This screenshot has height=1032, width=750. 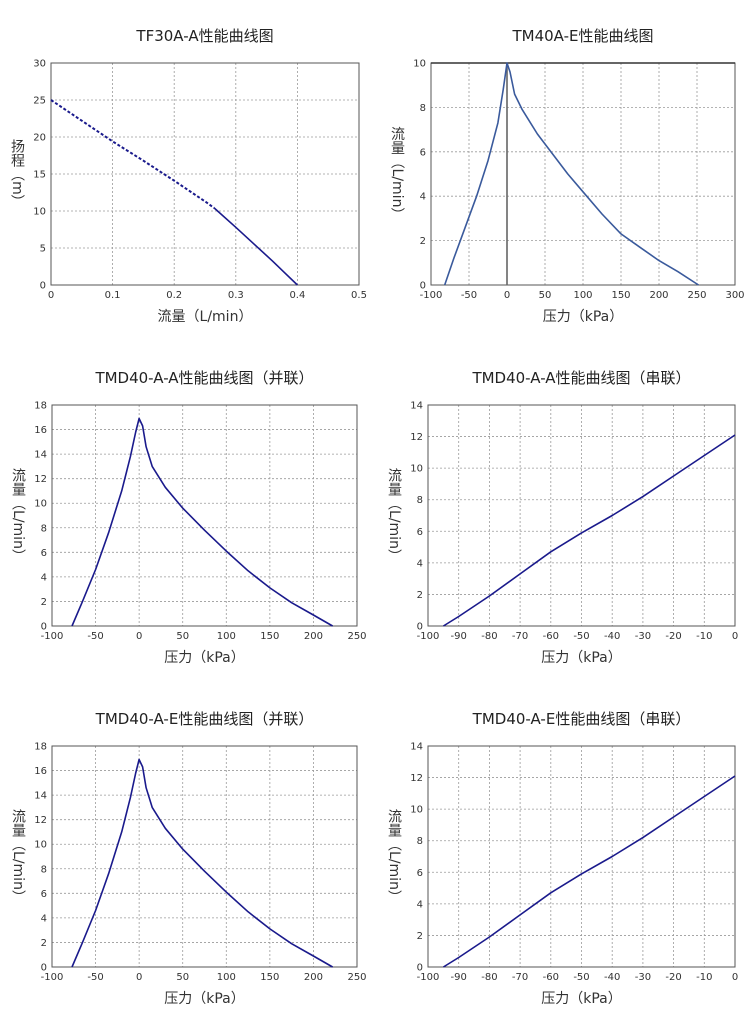 What do you see at coordinates (734, 295) in the screenshot?
I see `x-tick-label: 300` at bounding box center [734, 295].